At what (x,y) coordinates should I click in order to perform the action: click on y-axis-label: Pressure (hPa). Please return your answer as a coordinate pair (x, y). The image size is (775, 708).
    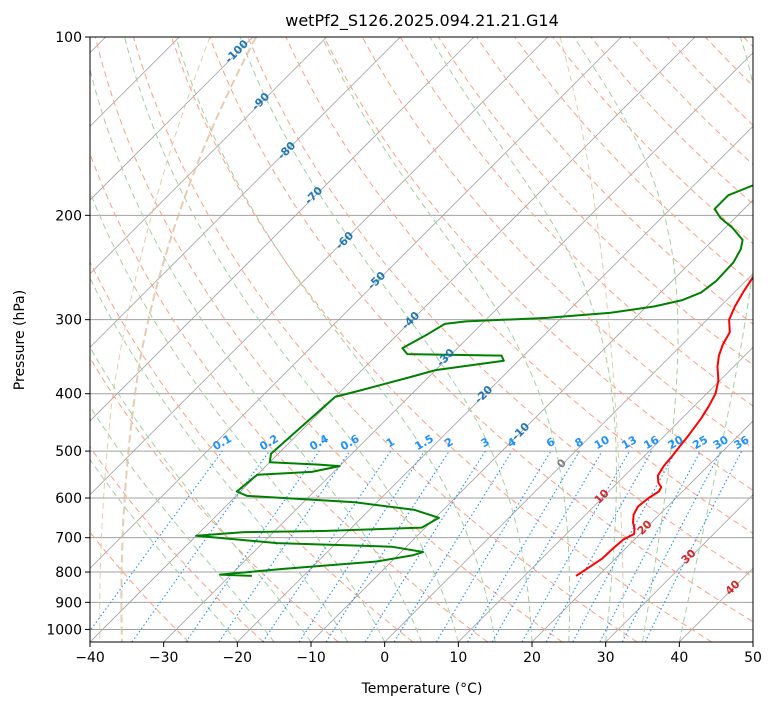
    Looking at the image, I should click on (20, 340).